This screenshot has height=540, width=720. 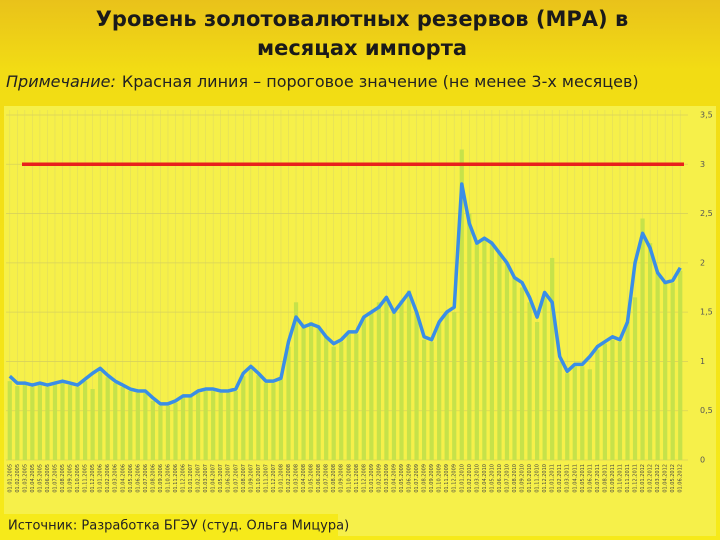 What do you see at coordinates (327, 478) in the screenshot?
I see `x-tick-label: 01.07.2008` at bounding box center [327, 478].